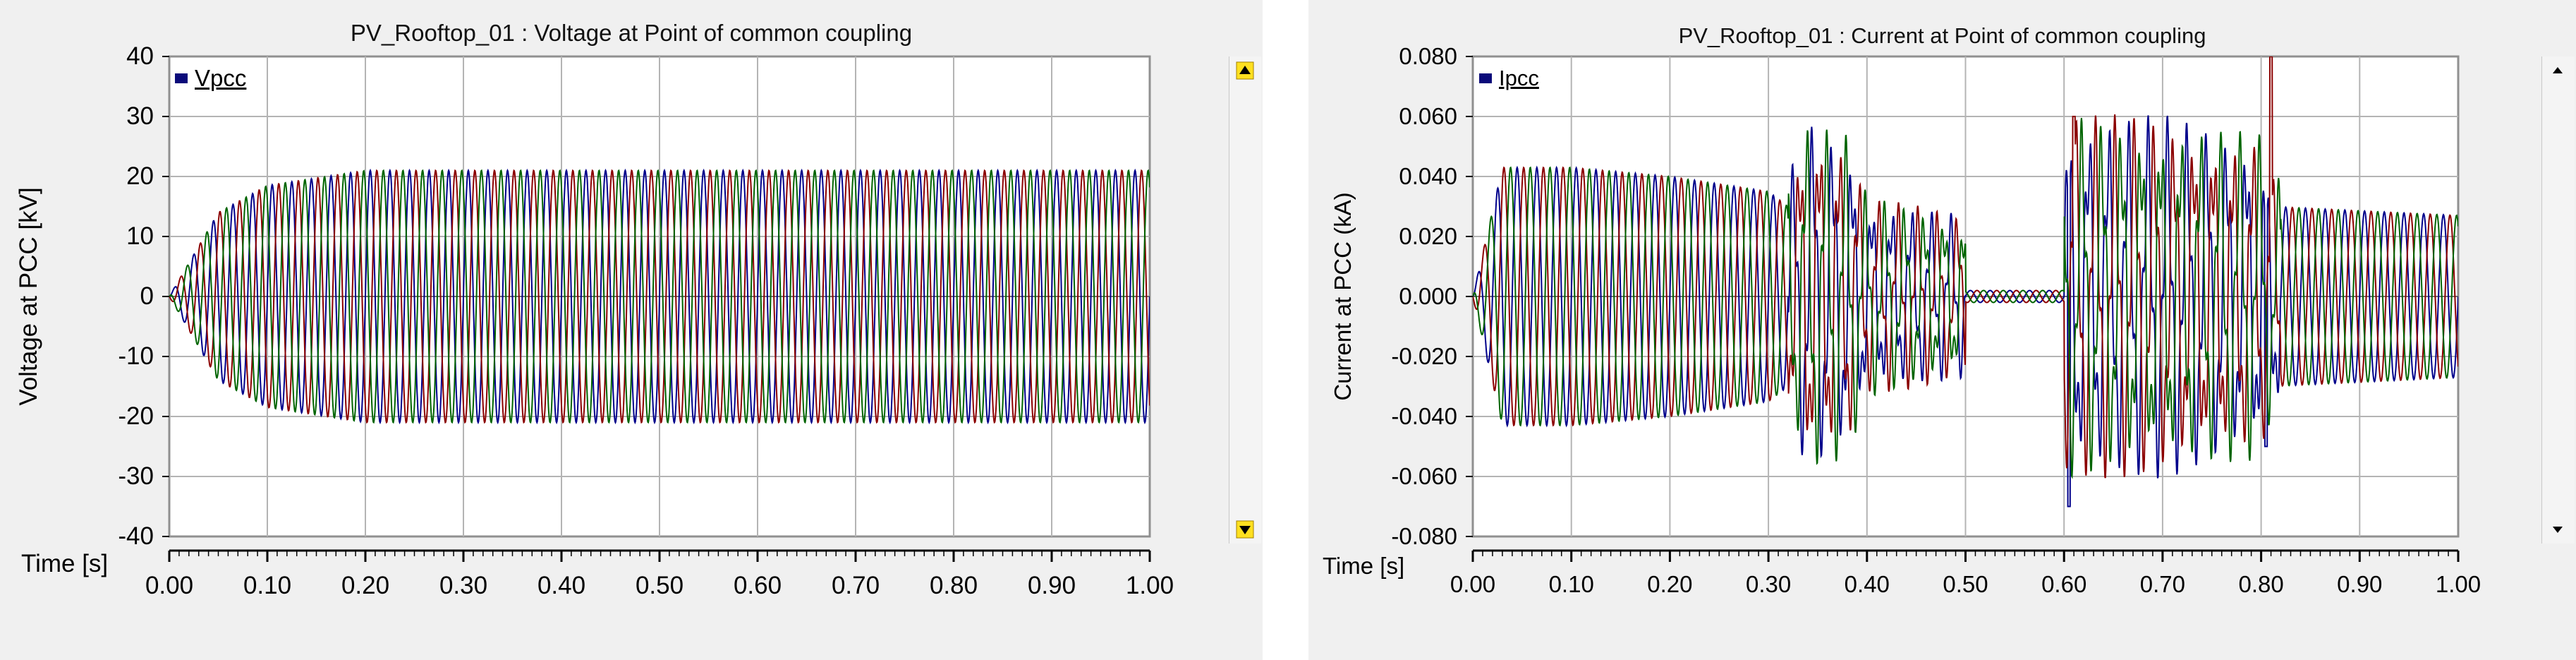 The width and height of the screenshot is (2576, 660). Describe the element at coordinates (1428, 176) in the screenshot. I see `y-tick-label: 0.040` at that location.